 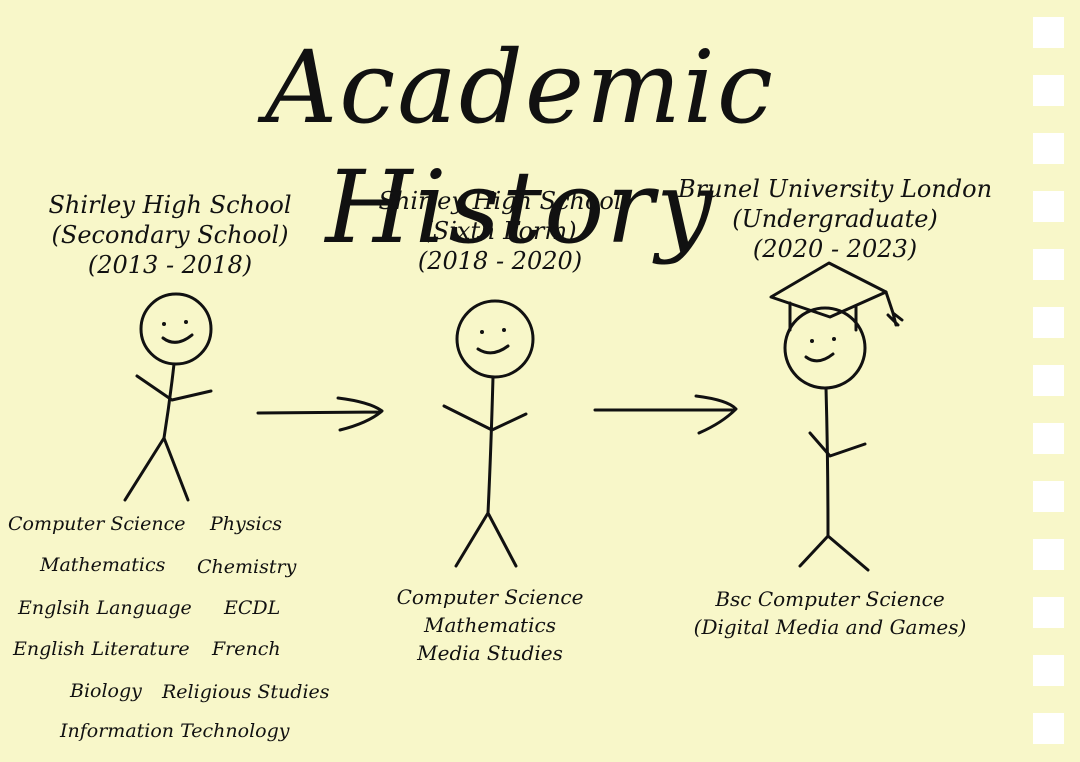 What do you see at coordinates (500, 261) in the screenshot?
I see `years-label: (2018 - 2020)` at bounding box center [500, 261].